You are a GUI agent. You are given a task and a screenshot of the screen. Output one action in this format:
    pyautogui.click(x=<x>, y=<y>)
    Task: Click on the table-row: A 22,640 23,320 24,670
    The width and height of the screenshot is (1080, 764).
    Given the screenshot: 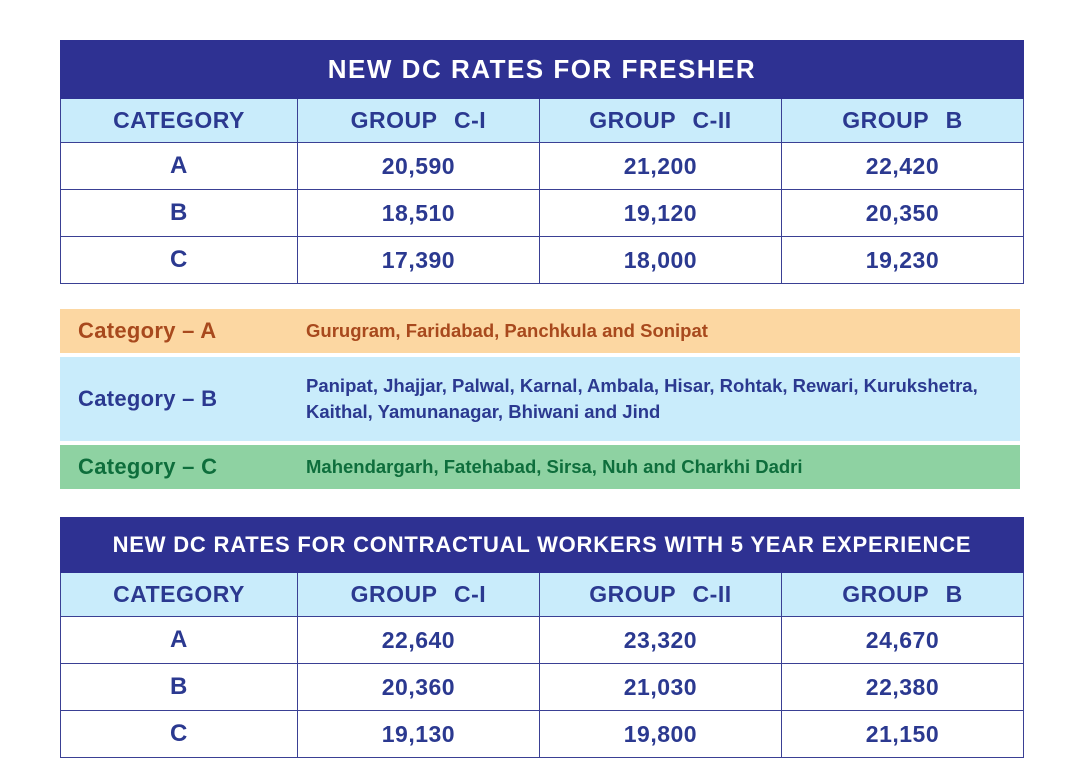 What is the action you would take?
    pyautogui.click(x=542, y=640)
    